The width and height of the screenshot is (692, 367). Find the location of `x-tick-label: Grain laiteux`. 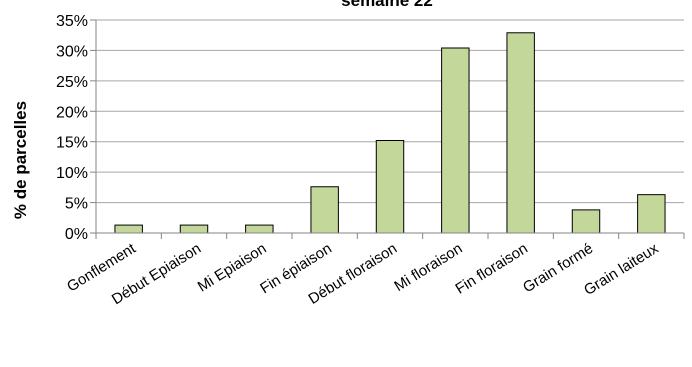

x-tick-label: Grain laiteux is located at coordinates (621, 269).